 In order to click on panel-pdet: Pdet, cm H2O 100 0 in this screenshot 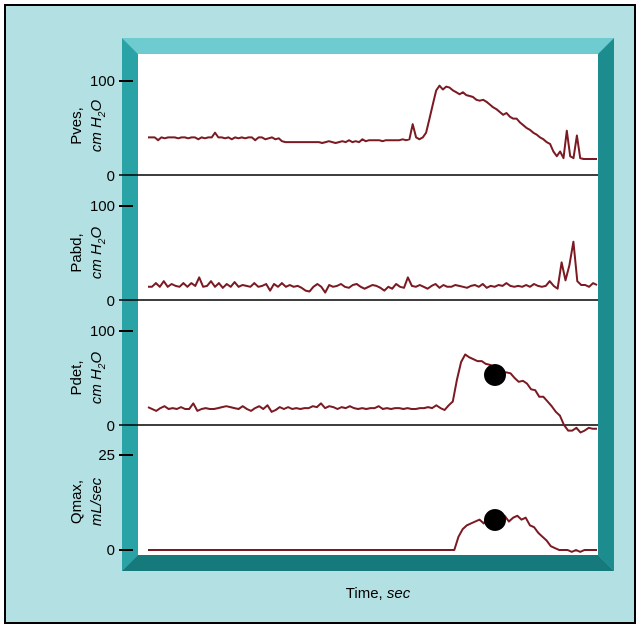, I will do `click(333, 379)`.